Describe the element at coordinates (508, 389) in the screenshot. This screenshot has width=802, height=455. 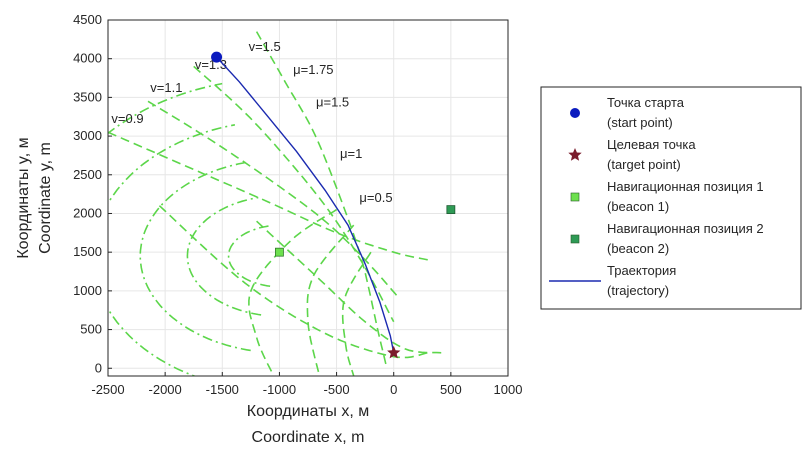
I see `x-tick-label: 1000` at that location.